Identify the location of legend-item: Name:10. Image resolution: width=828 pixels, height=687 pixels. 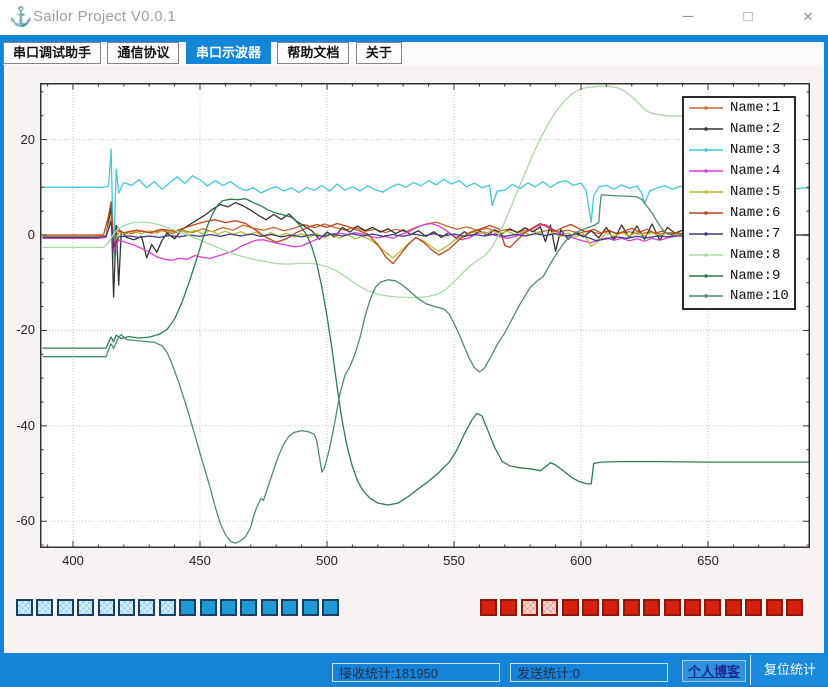
(739, 296).